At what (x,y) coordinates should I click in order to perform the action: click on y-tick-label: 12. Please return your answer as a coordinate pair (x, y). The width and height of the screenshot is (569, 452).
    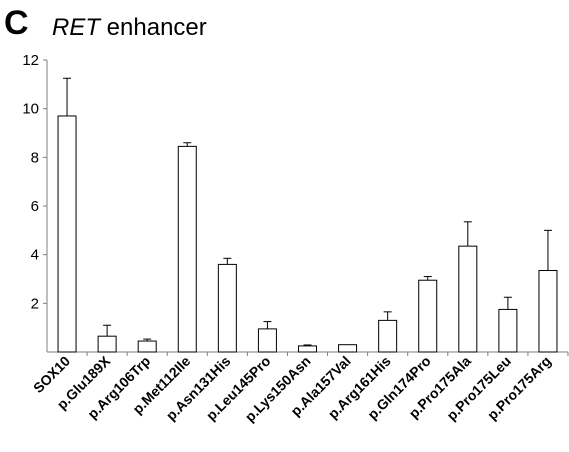
    Looking at the image, I should click on (30, 60).